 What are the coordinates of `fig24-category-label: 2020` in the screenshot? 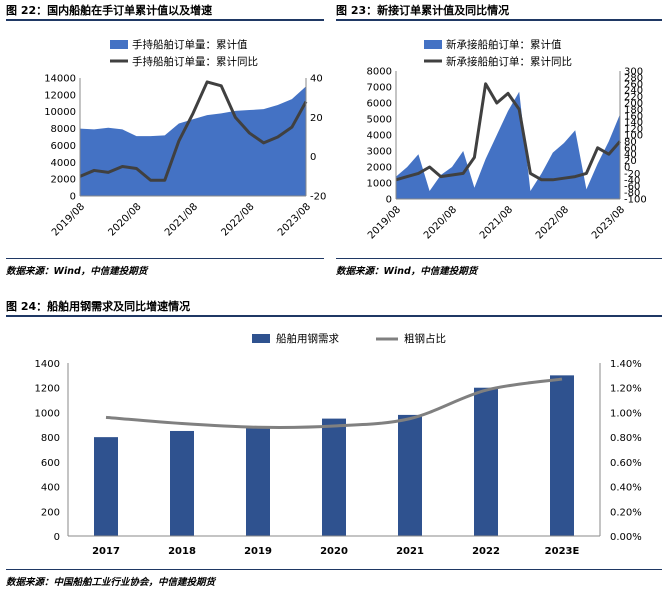 It's located at (334, 551).